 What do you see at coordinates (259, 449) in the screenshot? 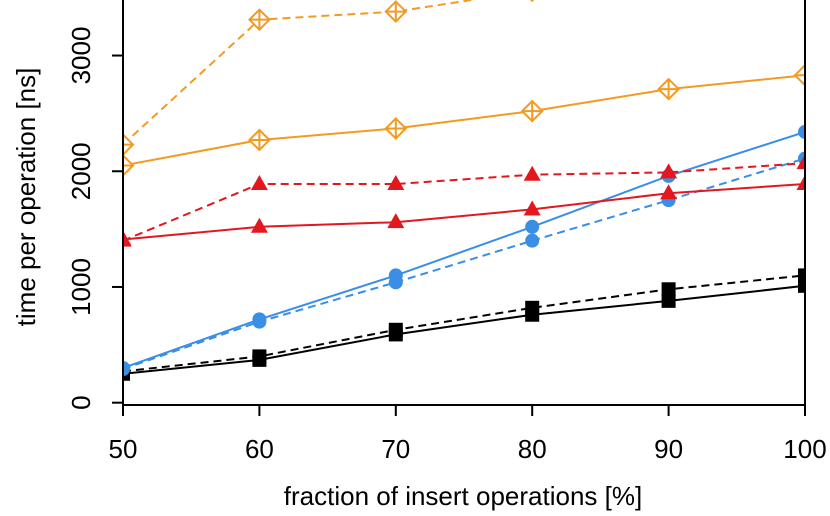
I see `x-tick-label: 60` at bounding box center [259, 449].